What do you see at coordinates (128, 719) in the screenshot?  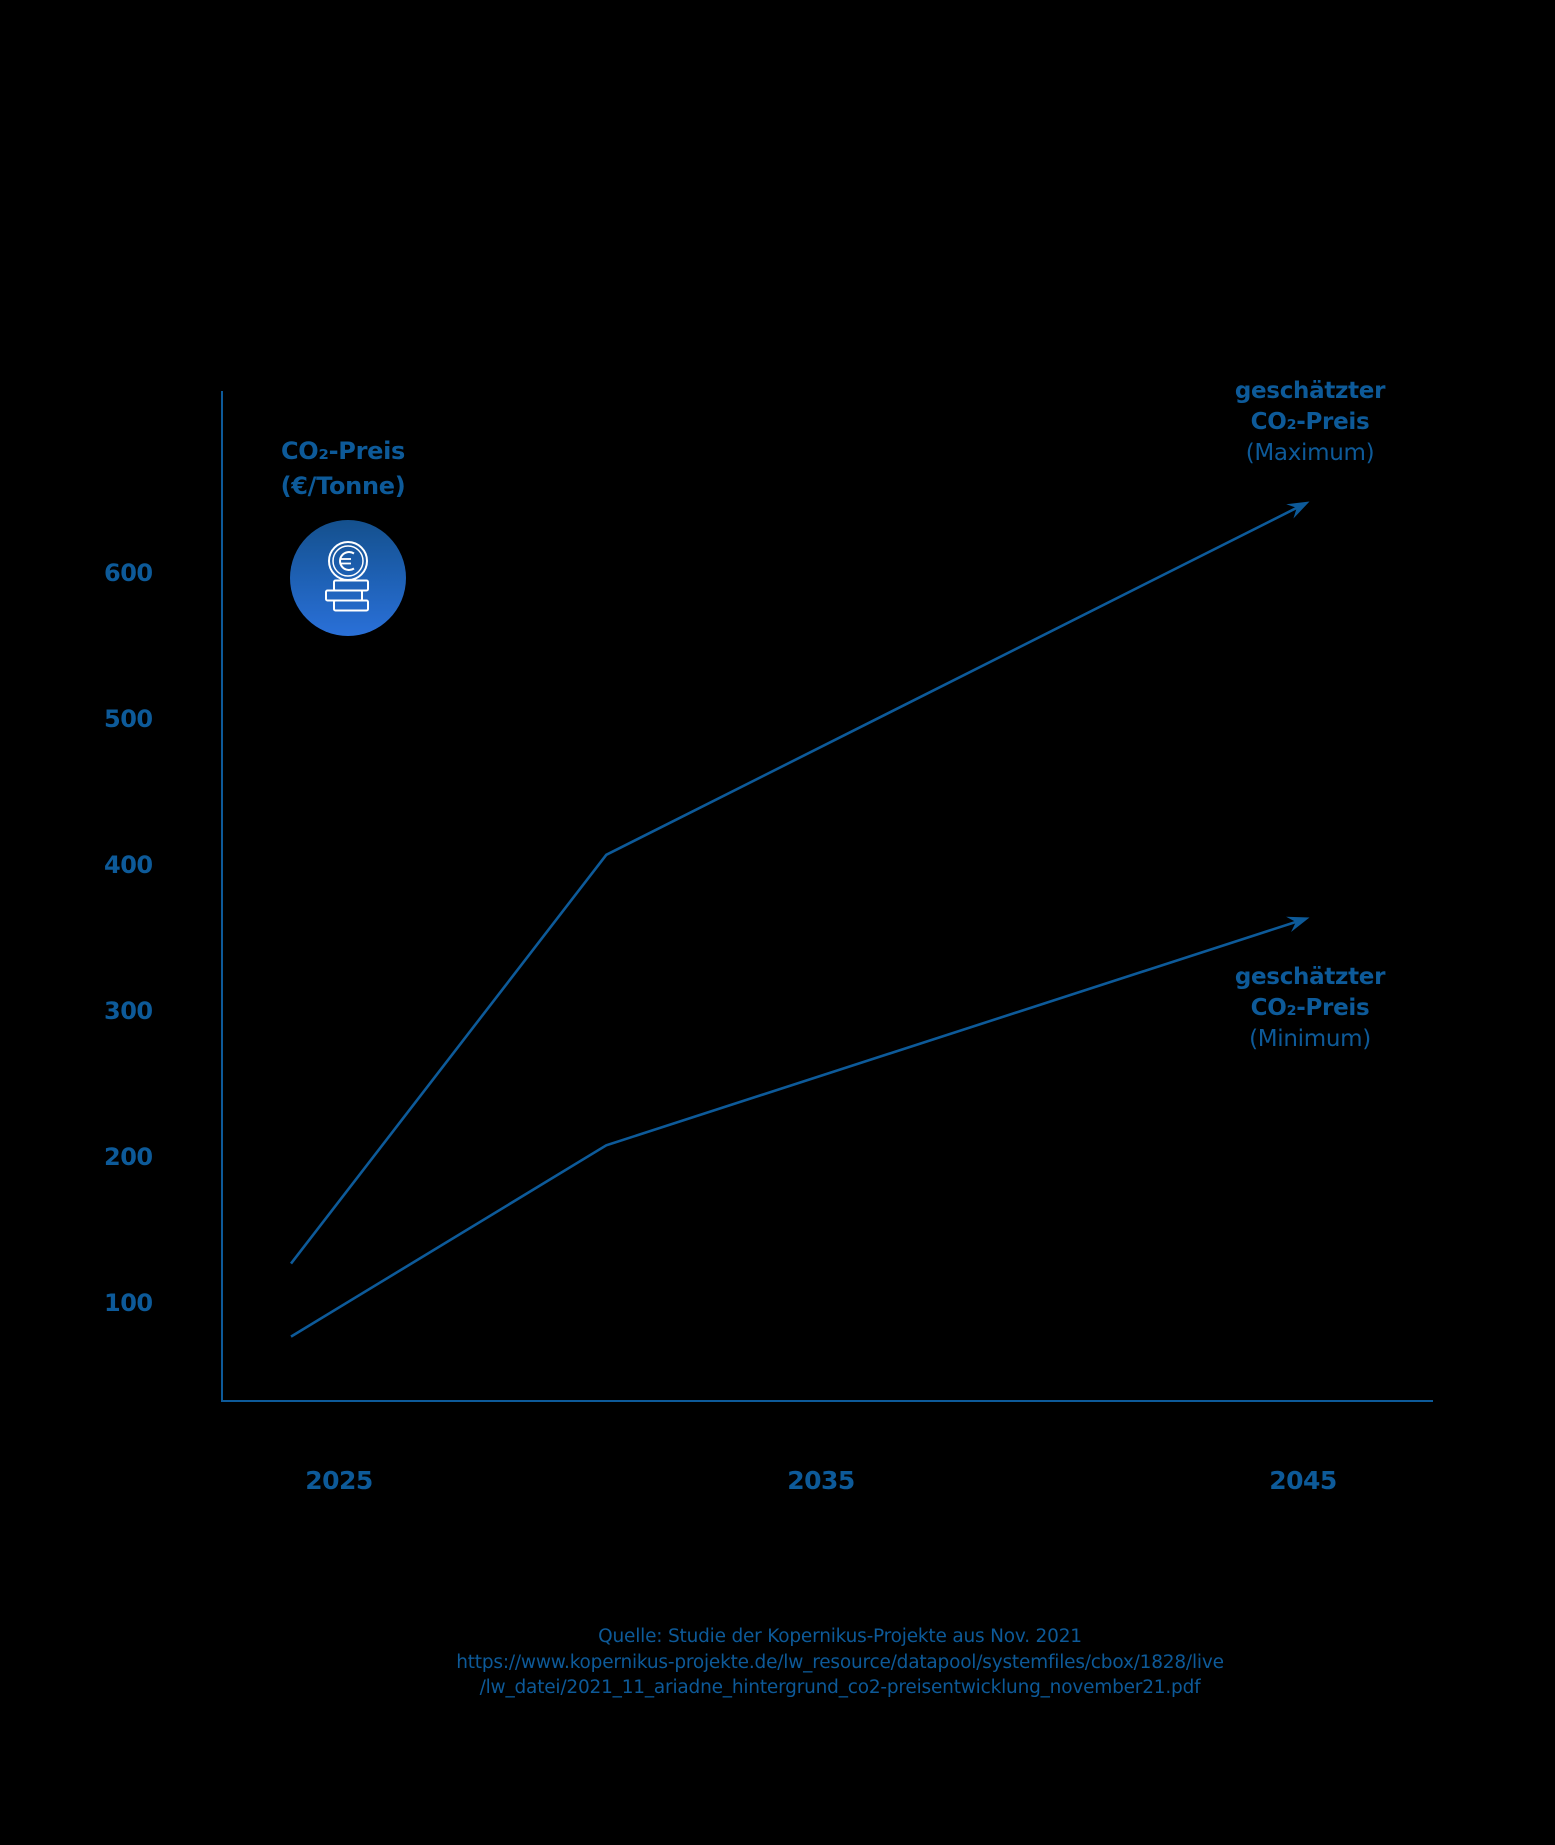 I see `y-tick-label: 500` at bounding box center [128, 719].